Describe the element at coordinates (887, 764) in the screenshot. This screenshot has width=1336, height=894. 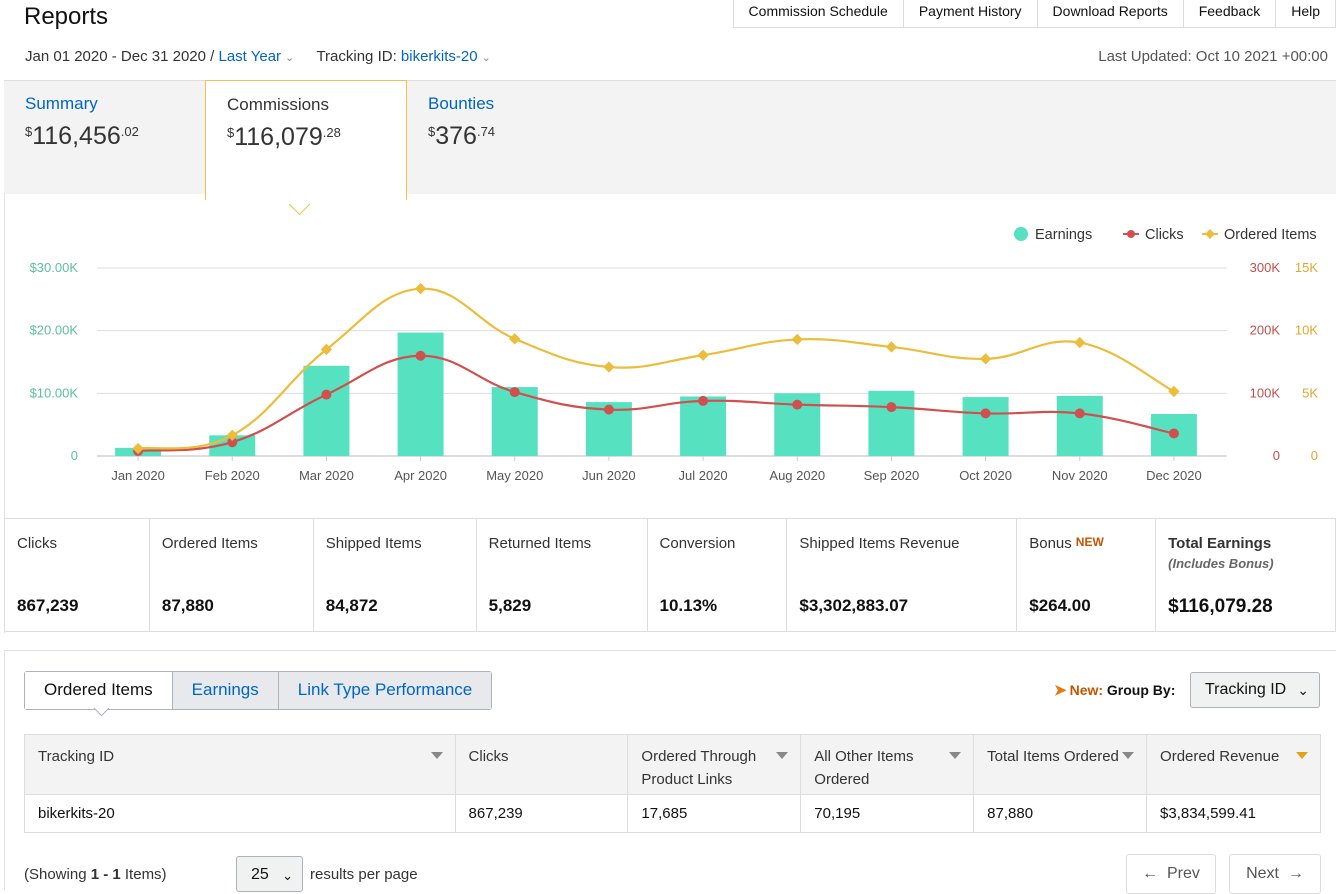
I see `column-header-other-items: All Other Items Ordered` at that location.